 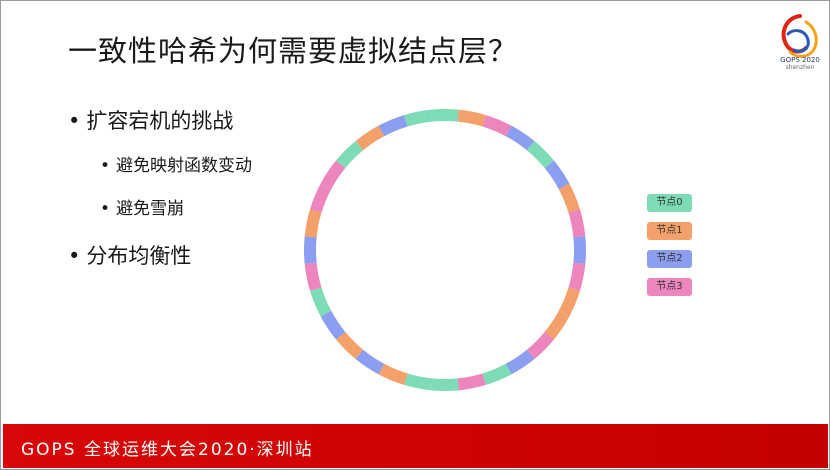 I want to click on legend-node-1: 节点1, so click(x=669, y=231).